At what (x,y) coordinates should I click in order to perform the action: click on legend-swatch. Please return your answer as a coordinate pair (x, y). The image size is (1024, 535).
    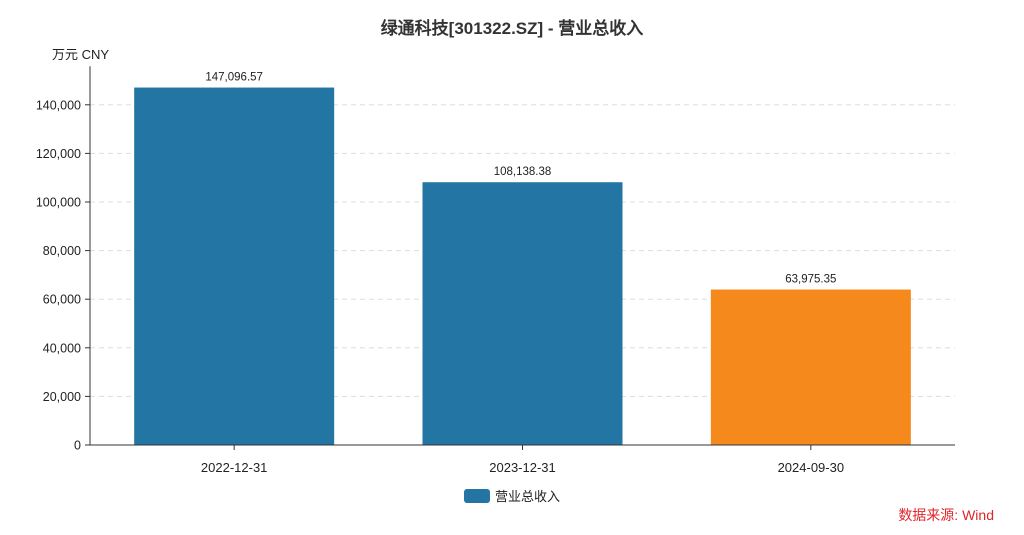
    Looking at the image, I should click on (476, 495).